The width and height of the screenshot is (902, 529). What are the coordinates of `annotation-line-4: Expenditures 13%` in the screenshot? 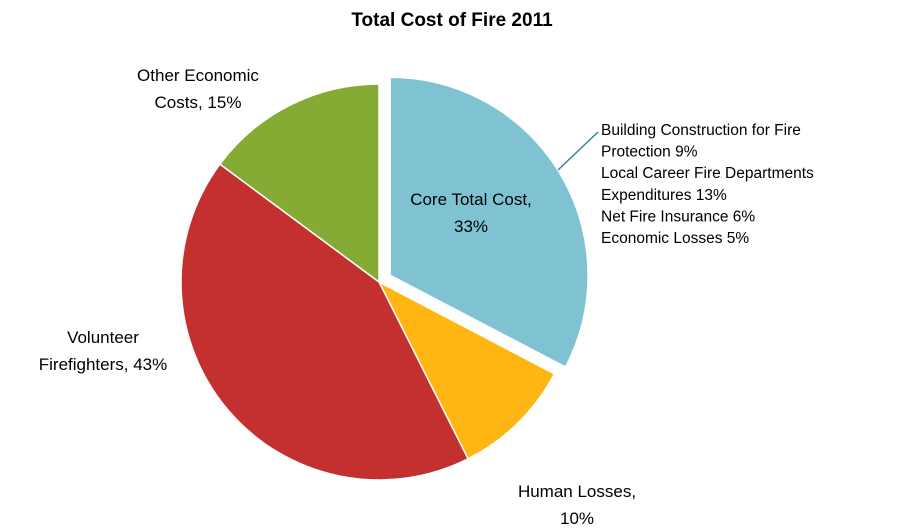 It's located at (664, 195).